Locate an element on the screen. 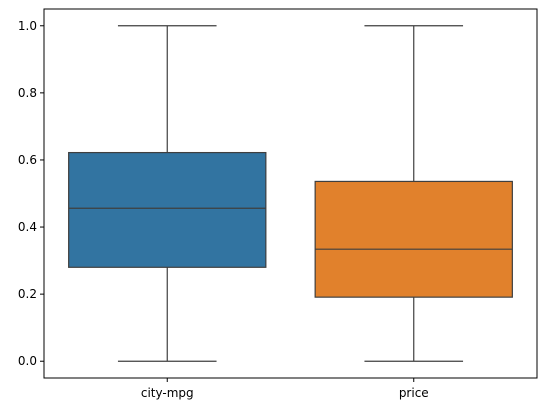 Image resolution: width=547 pixels, height=418 pixels. y-tick-label: 0.8 is located at coordinates (27, 93).